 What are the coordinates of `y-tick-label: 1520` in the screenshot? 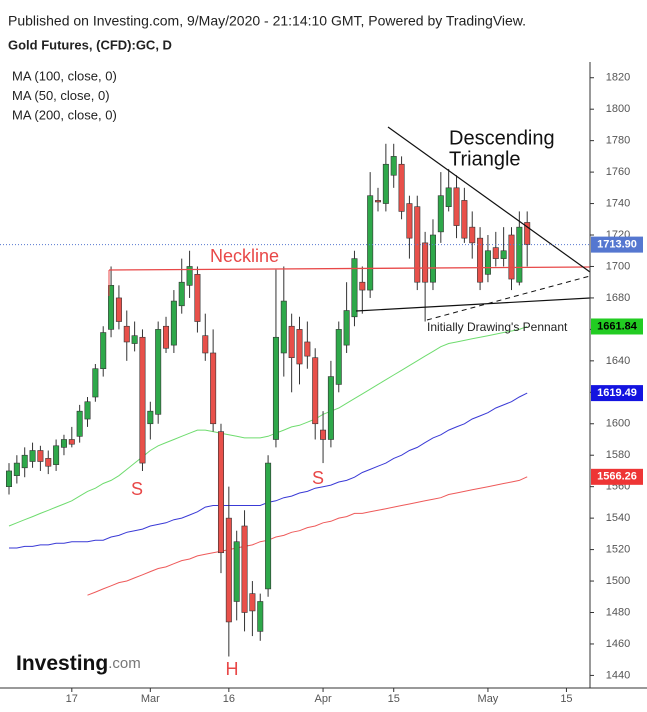 It's located at (618, 549).